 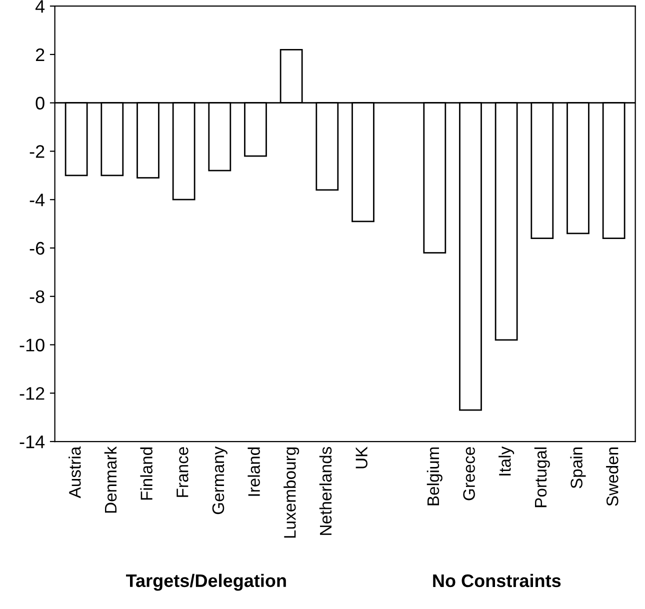 What do you see at coordinates (146, 473) in the screenshot?
I see `x-tick-label: Finland` at bounding box center [146, 473].